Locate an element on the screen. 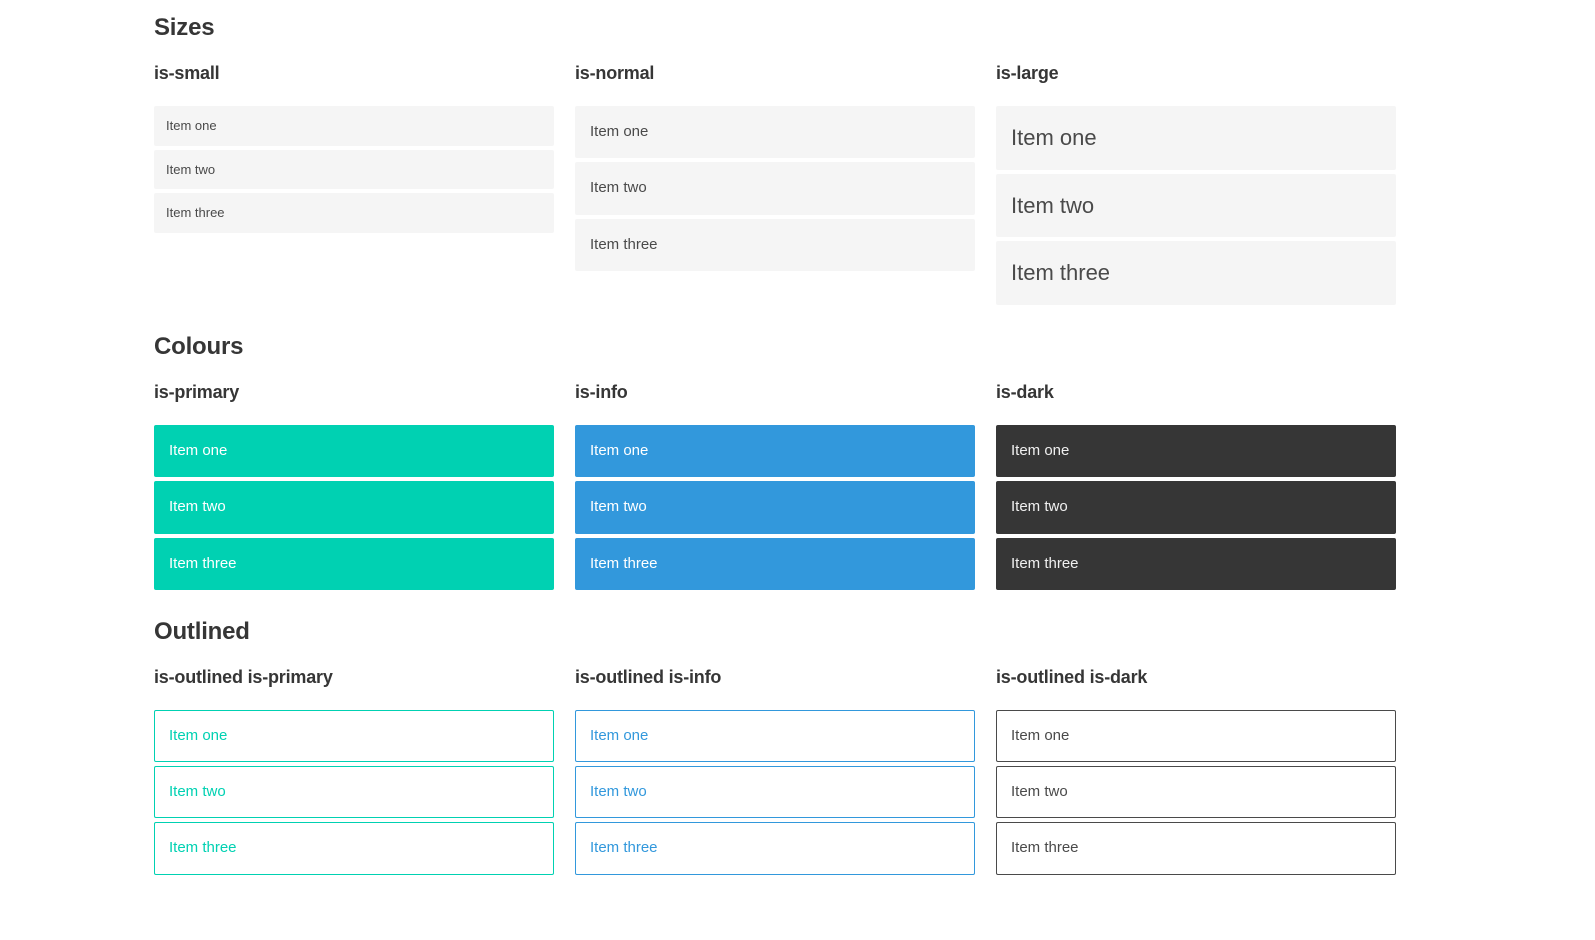  column-is-large: is-large Item one Item two Item three is located at coordinates (1196, 186).